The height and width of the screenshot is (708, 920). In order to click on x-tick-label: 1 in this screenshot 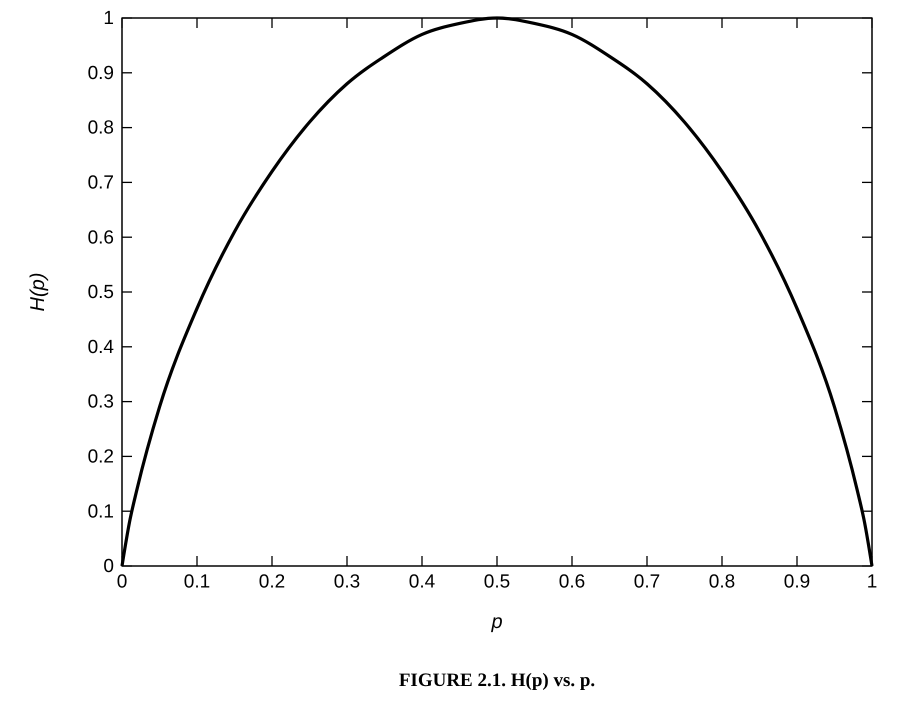, I will do `click(872, 581)`.